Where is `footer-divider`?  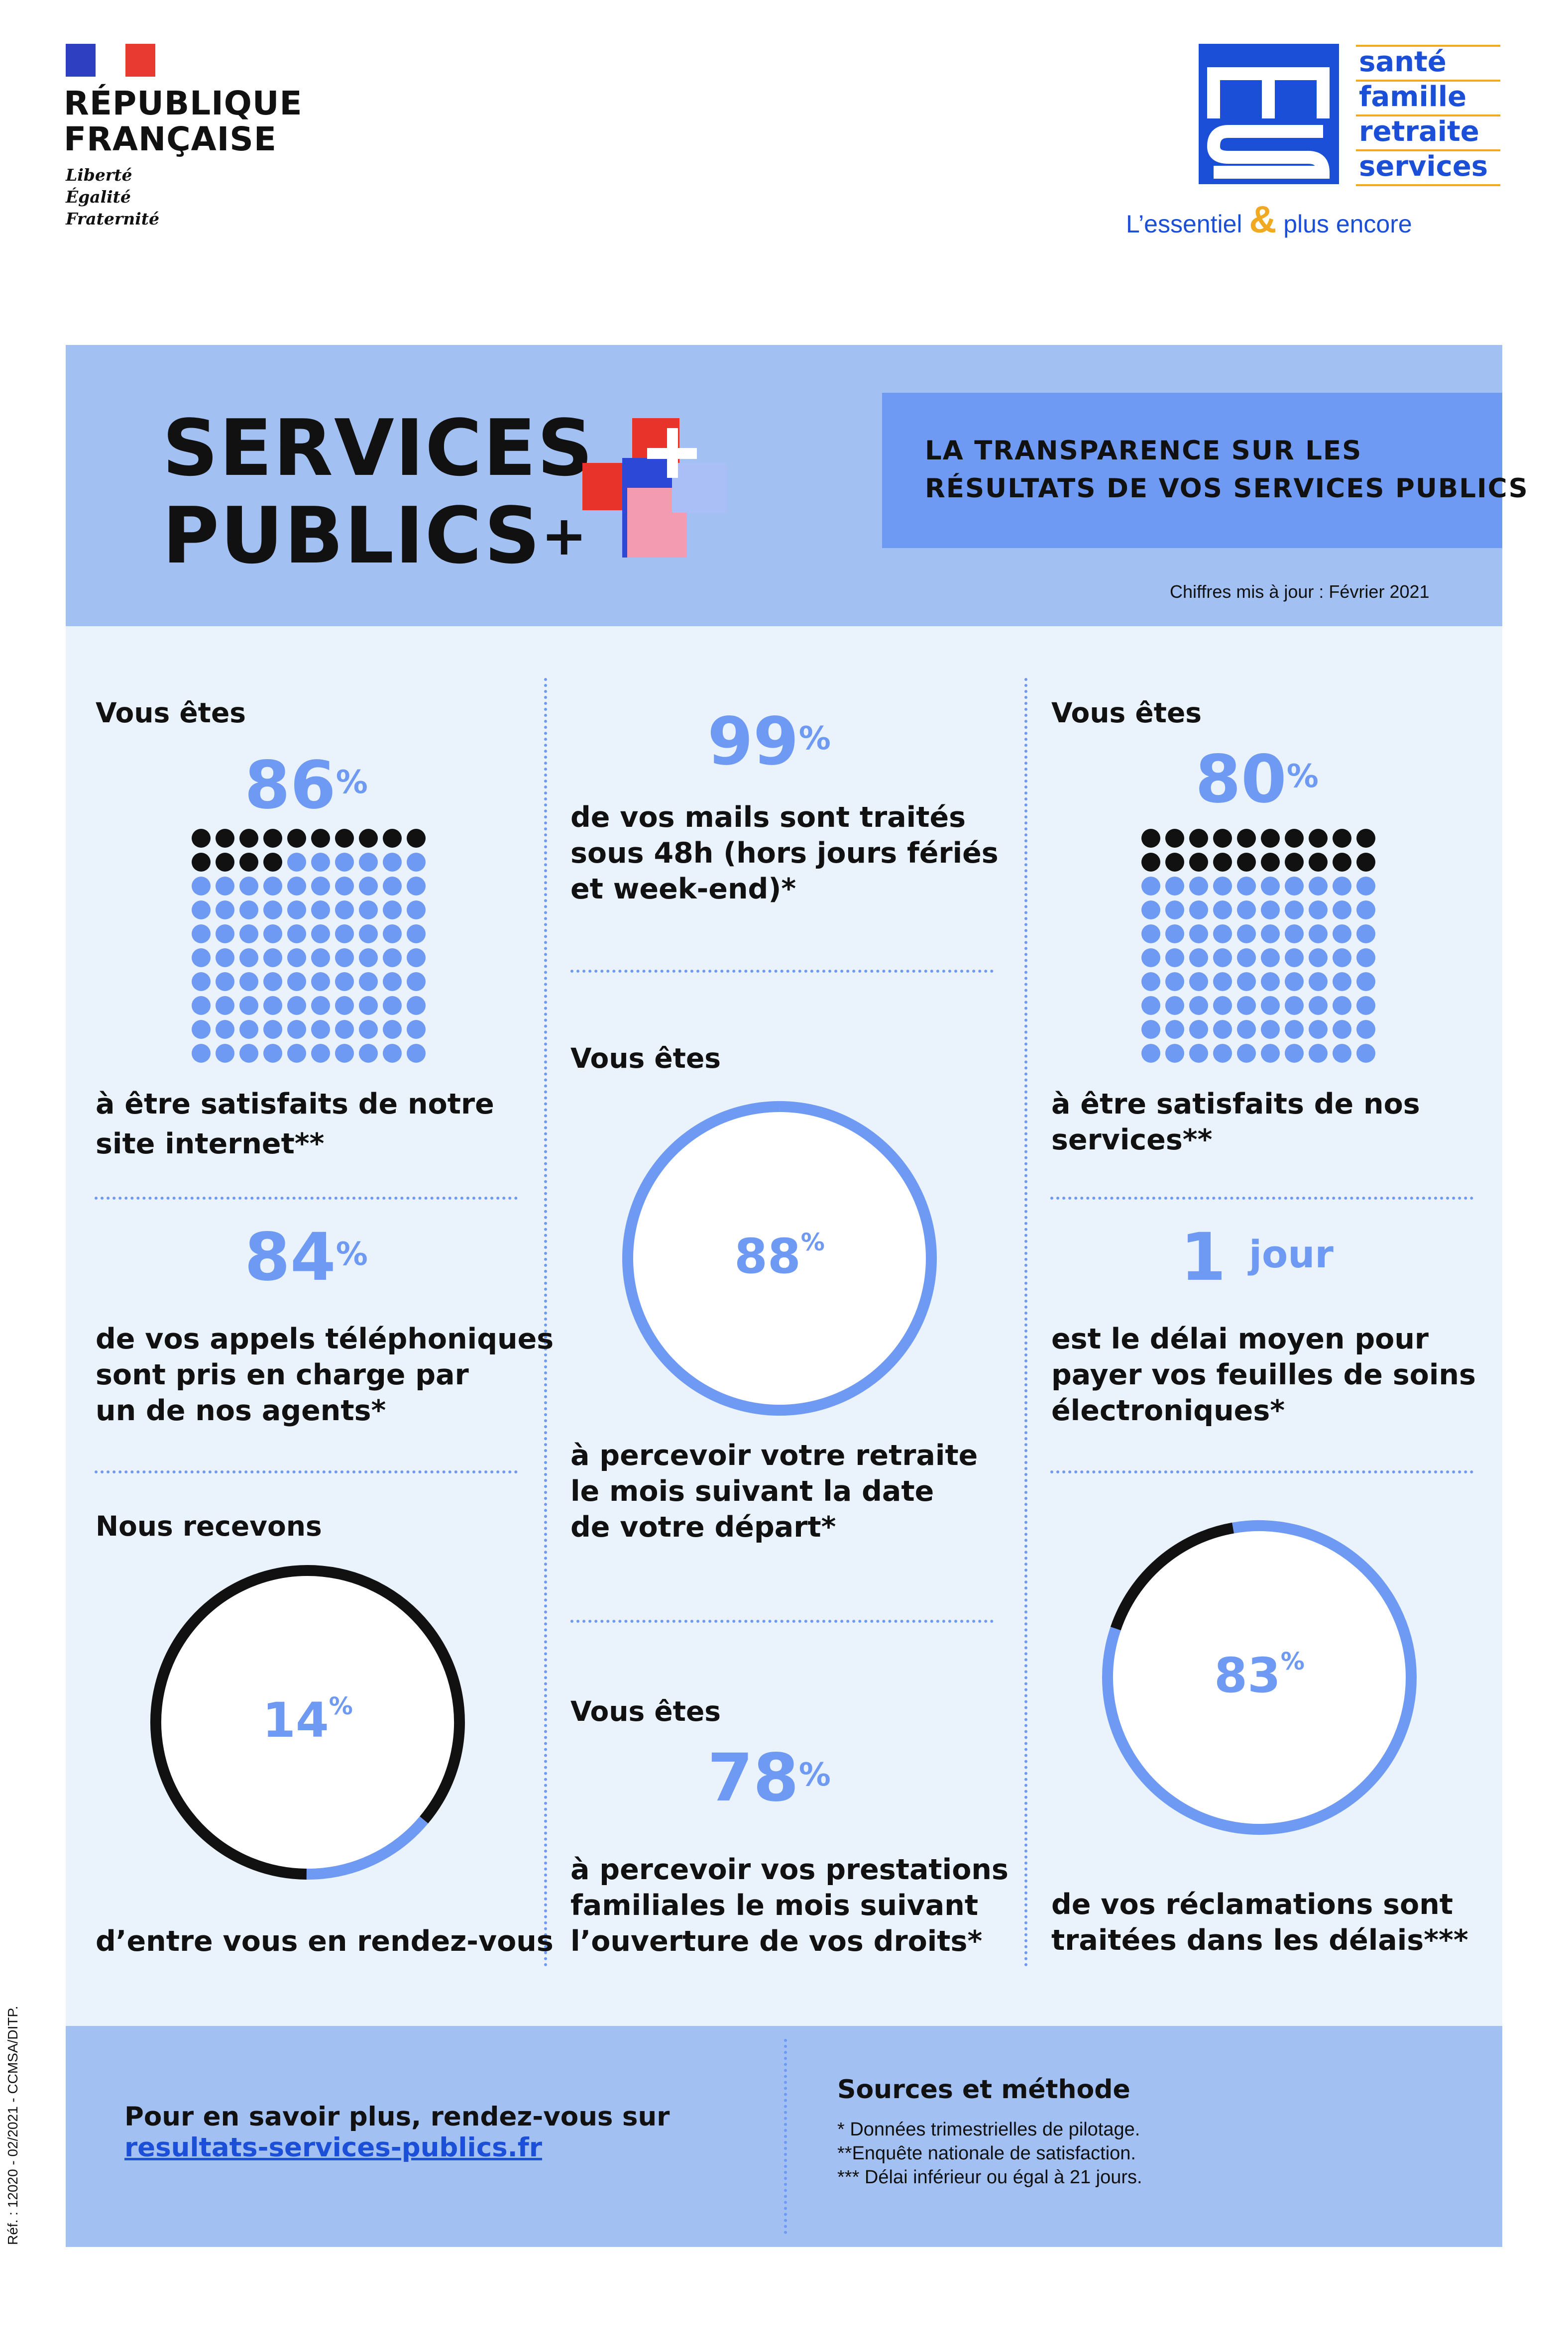 footer-divider is located at coordinates (786, 2136).